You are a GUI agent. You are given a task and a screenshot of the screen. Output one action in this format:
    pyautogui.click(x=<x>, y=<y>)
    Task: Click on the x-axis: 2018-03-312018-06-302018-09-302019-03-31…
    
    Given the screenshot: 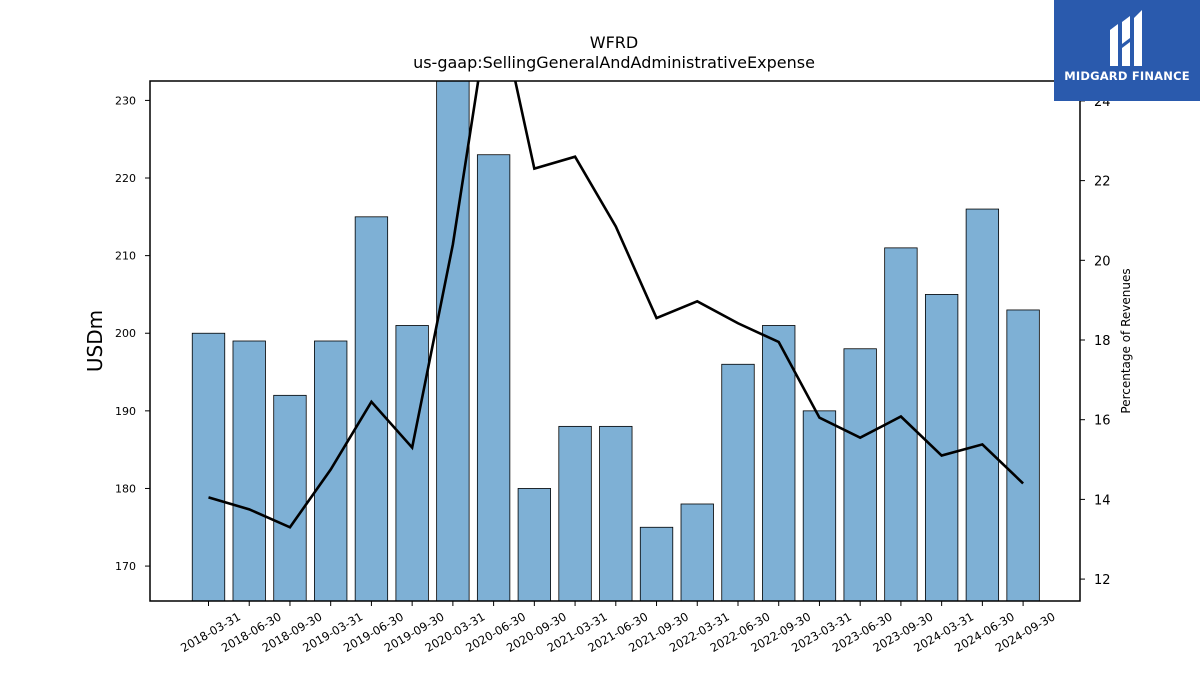 What is the action you would take?
    pyautogui.click(x=618, y=628)
    